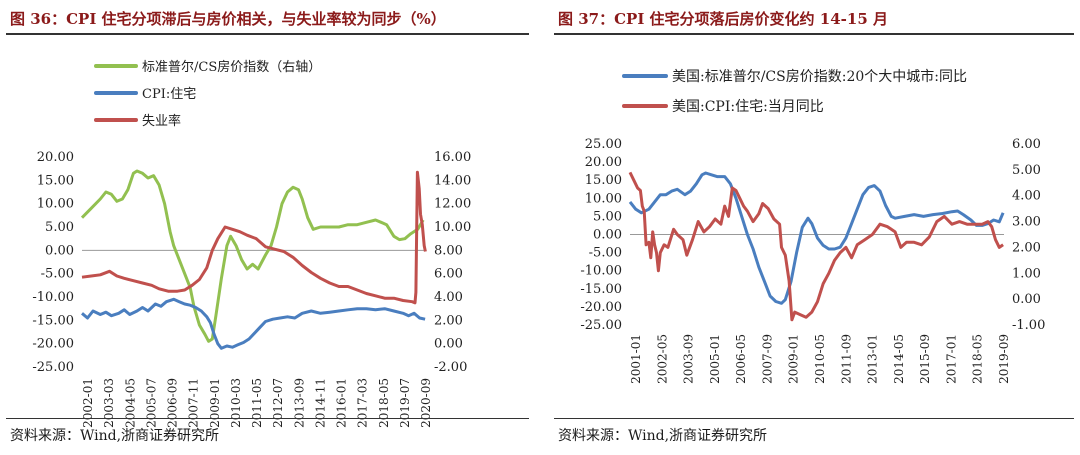  Describe the element at coordinates (1026, 222) in the screenshot. I see `y-right-tick-label: 3.00` at that location.